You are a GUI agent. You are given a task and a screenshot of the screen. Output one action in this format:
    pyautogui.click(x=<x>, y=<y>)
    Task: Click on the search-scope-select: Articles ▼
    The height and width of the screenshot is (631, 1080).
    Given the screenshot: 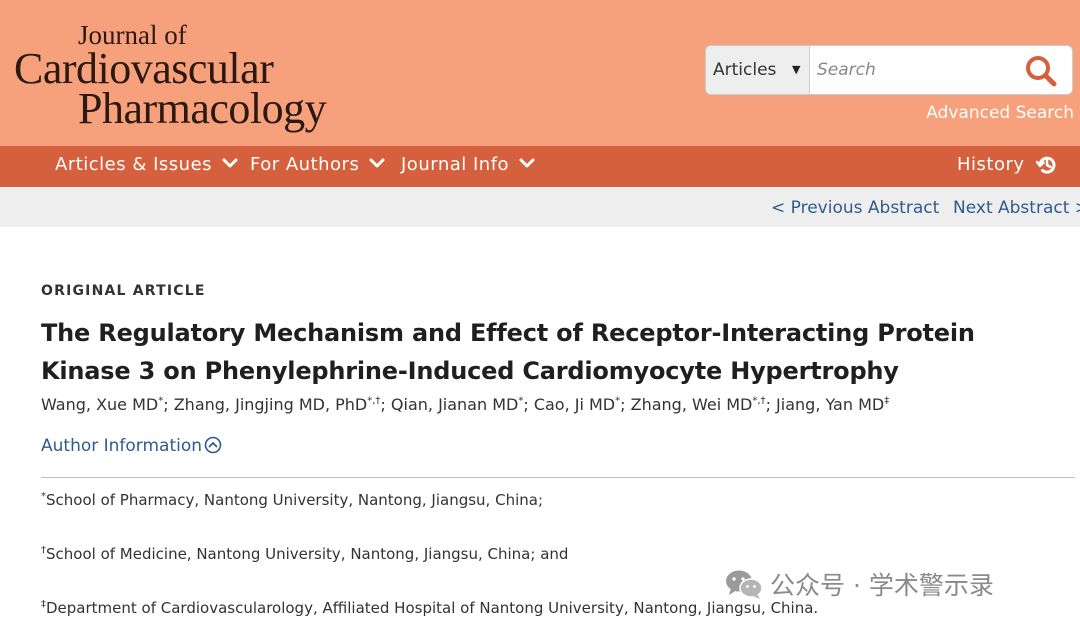 What is the action you would take?
    pyautogui.click(x=758, y=70)
    